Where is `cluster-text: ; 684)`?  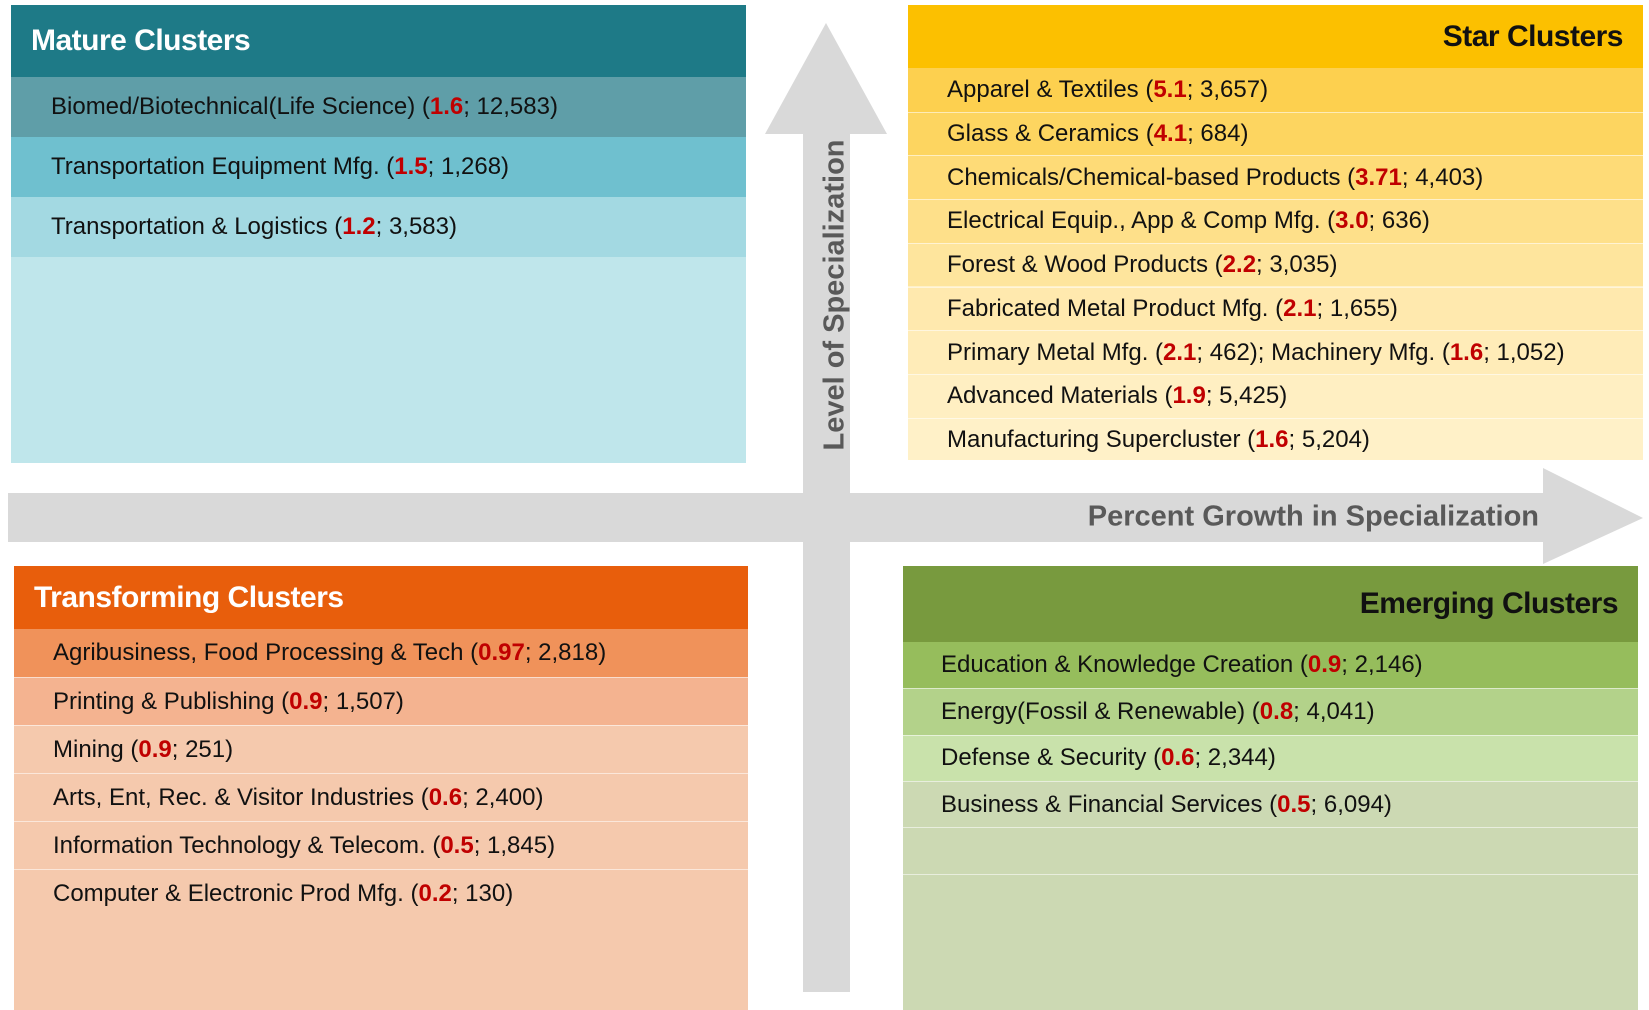 cluster-text: ; 684) is located at coordinates (1218, 134).